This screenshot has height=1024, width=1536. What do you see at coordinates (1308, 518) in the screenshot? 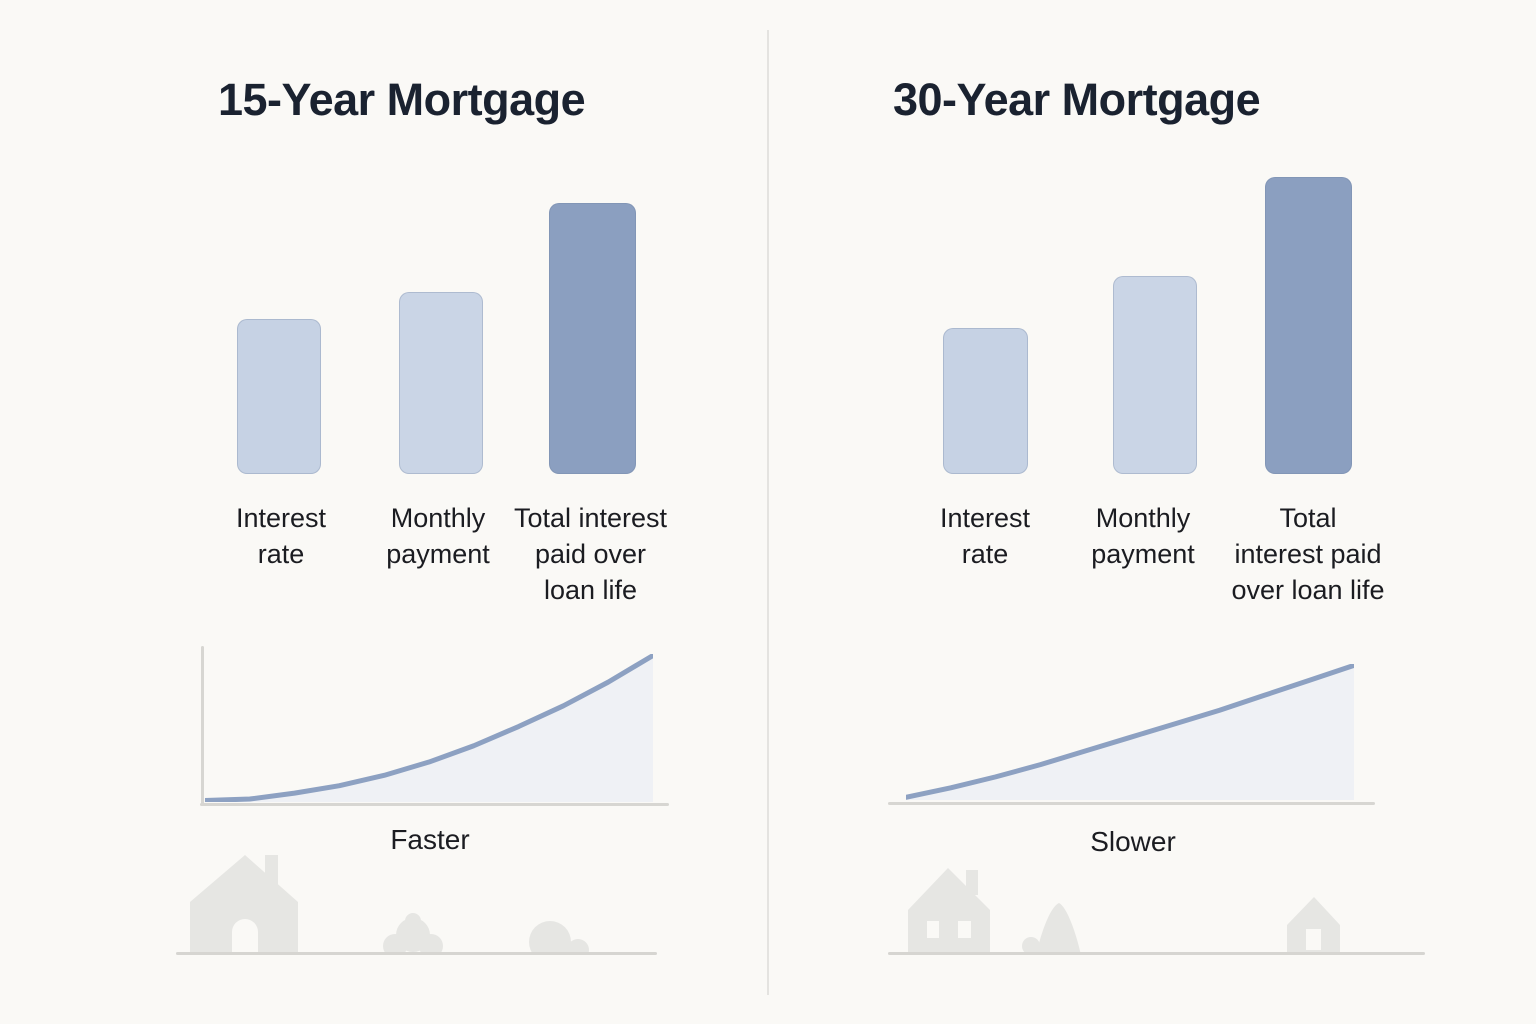
I see `label-line: Total` at bounding box center [1308, 518].